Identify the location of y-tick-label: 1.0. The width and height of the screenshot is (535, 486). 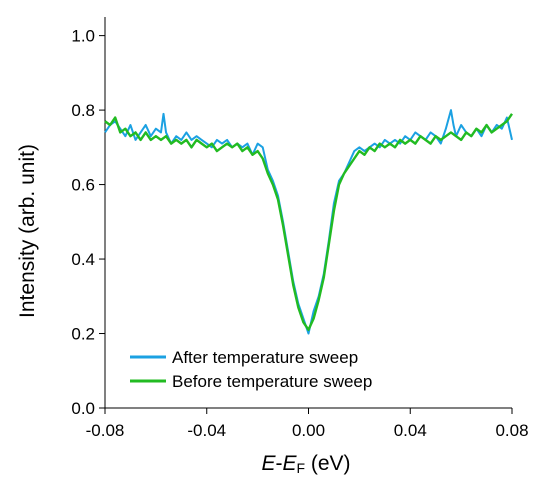
(83, 36).